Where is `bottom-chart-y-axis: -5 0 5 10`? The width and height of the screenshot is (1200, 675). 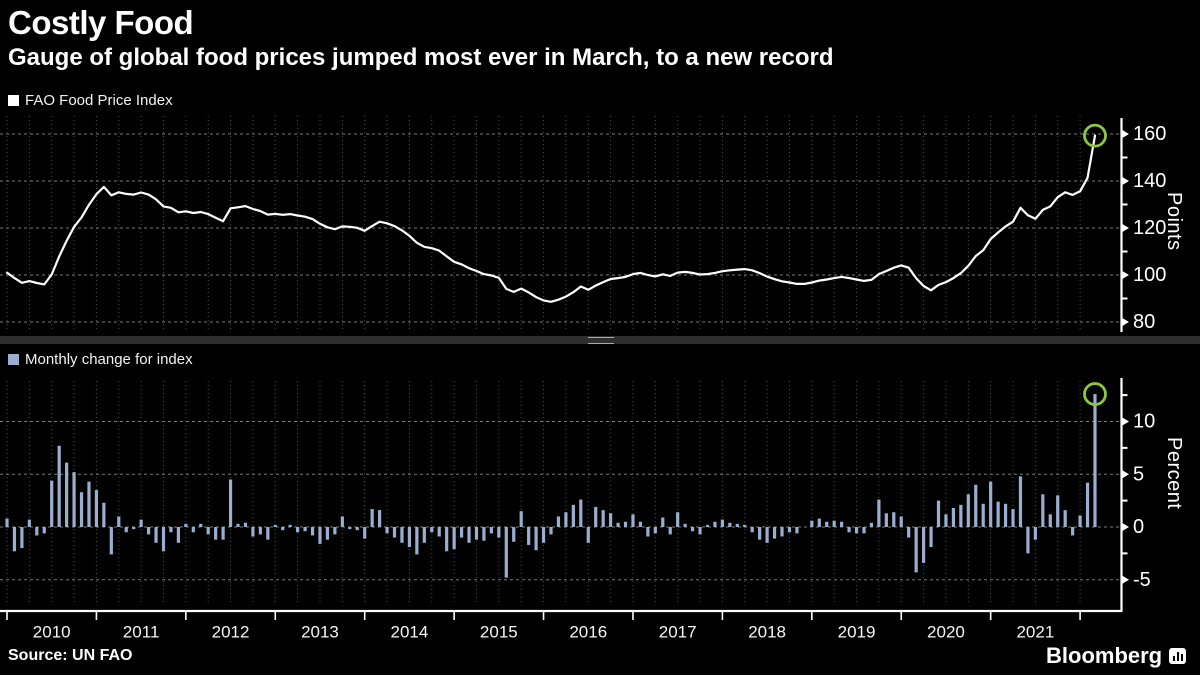
bottom-chart-y-axis: -5 0 5 10 is located at coordinates (1137, 494).